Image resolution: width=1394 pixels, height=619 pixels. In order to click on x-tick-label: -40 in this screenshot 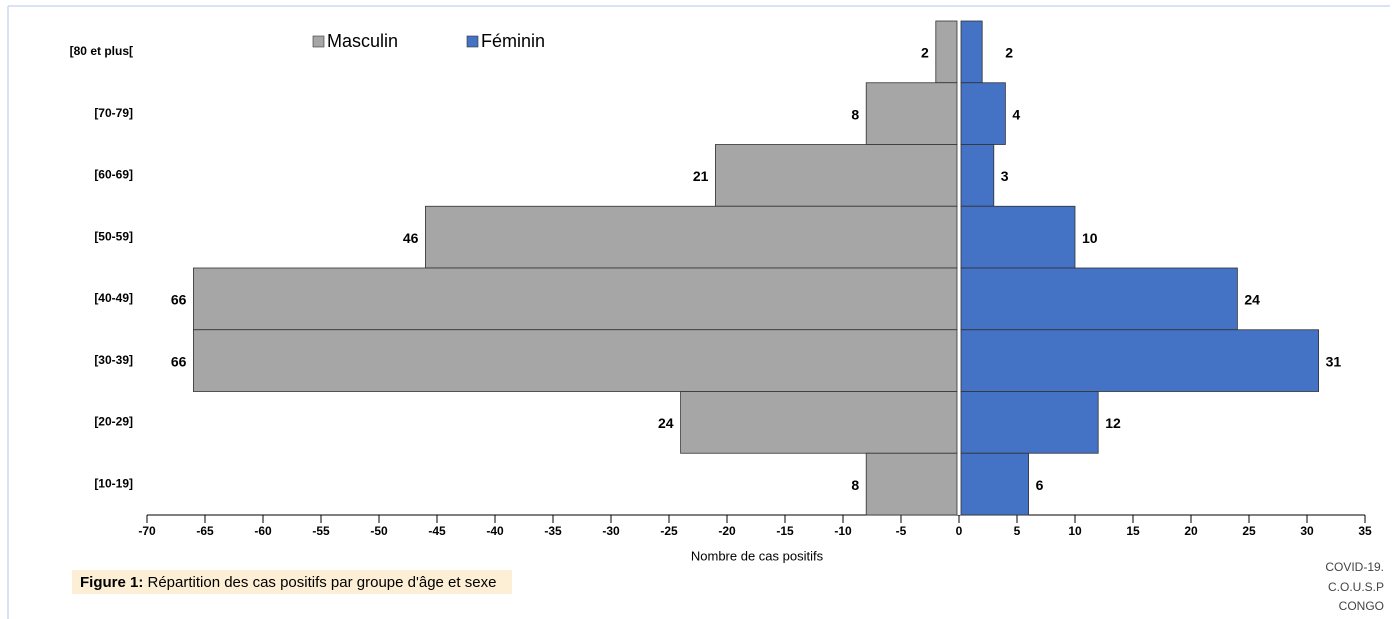, I will do `click(495, 531)`.